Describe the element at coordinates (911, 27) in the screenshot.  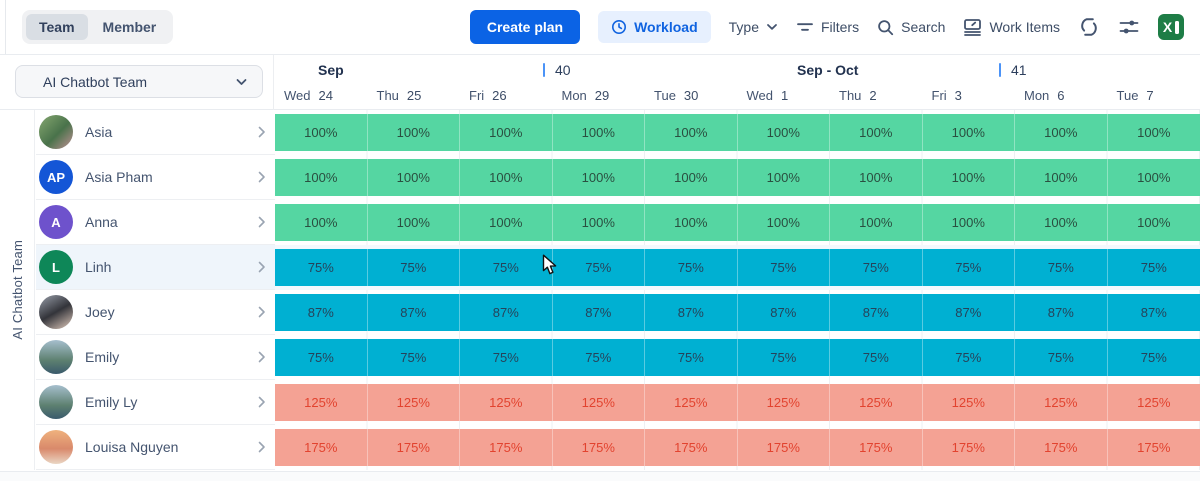
I see `search-button: Search` at that location.